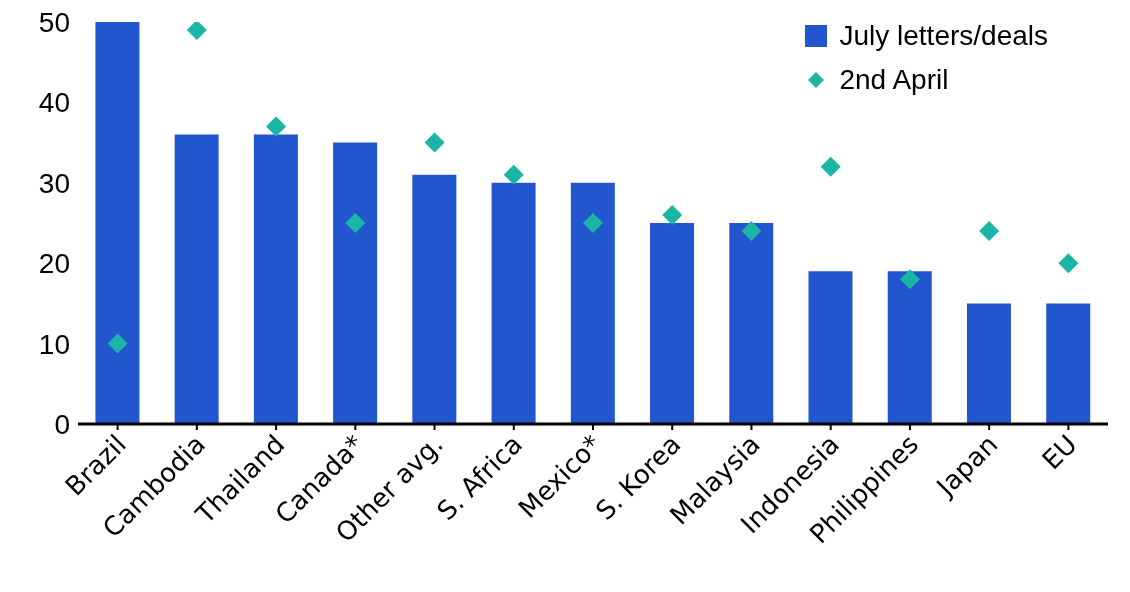 This screenshot has width=1130, height=592. Describe the element at coordinates (1059, 452) in the screenshot. I see `x-tick-label: EU` at that location.